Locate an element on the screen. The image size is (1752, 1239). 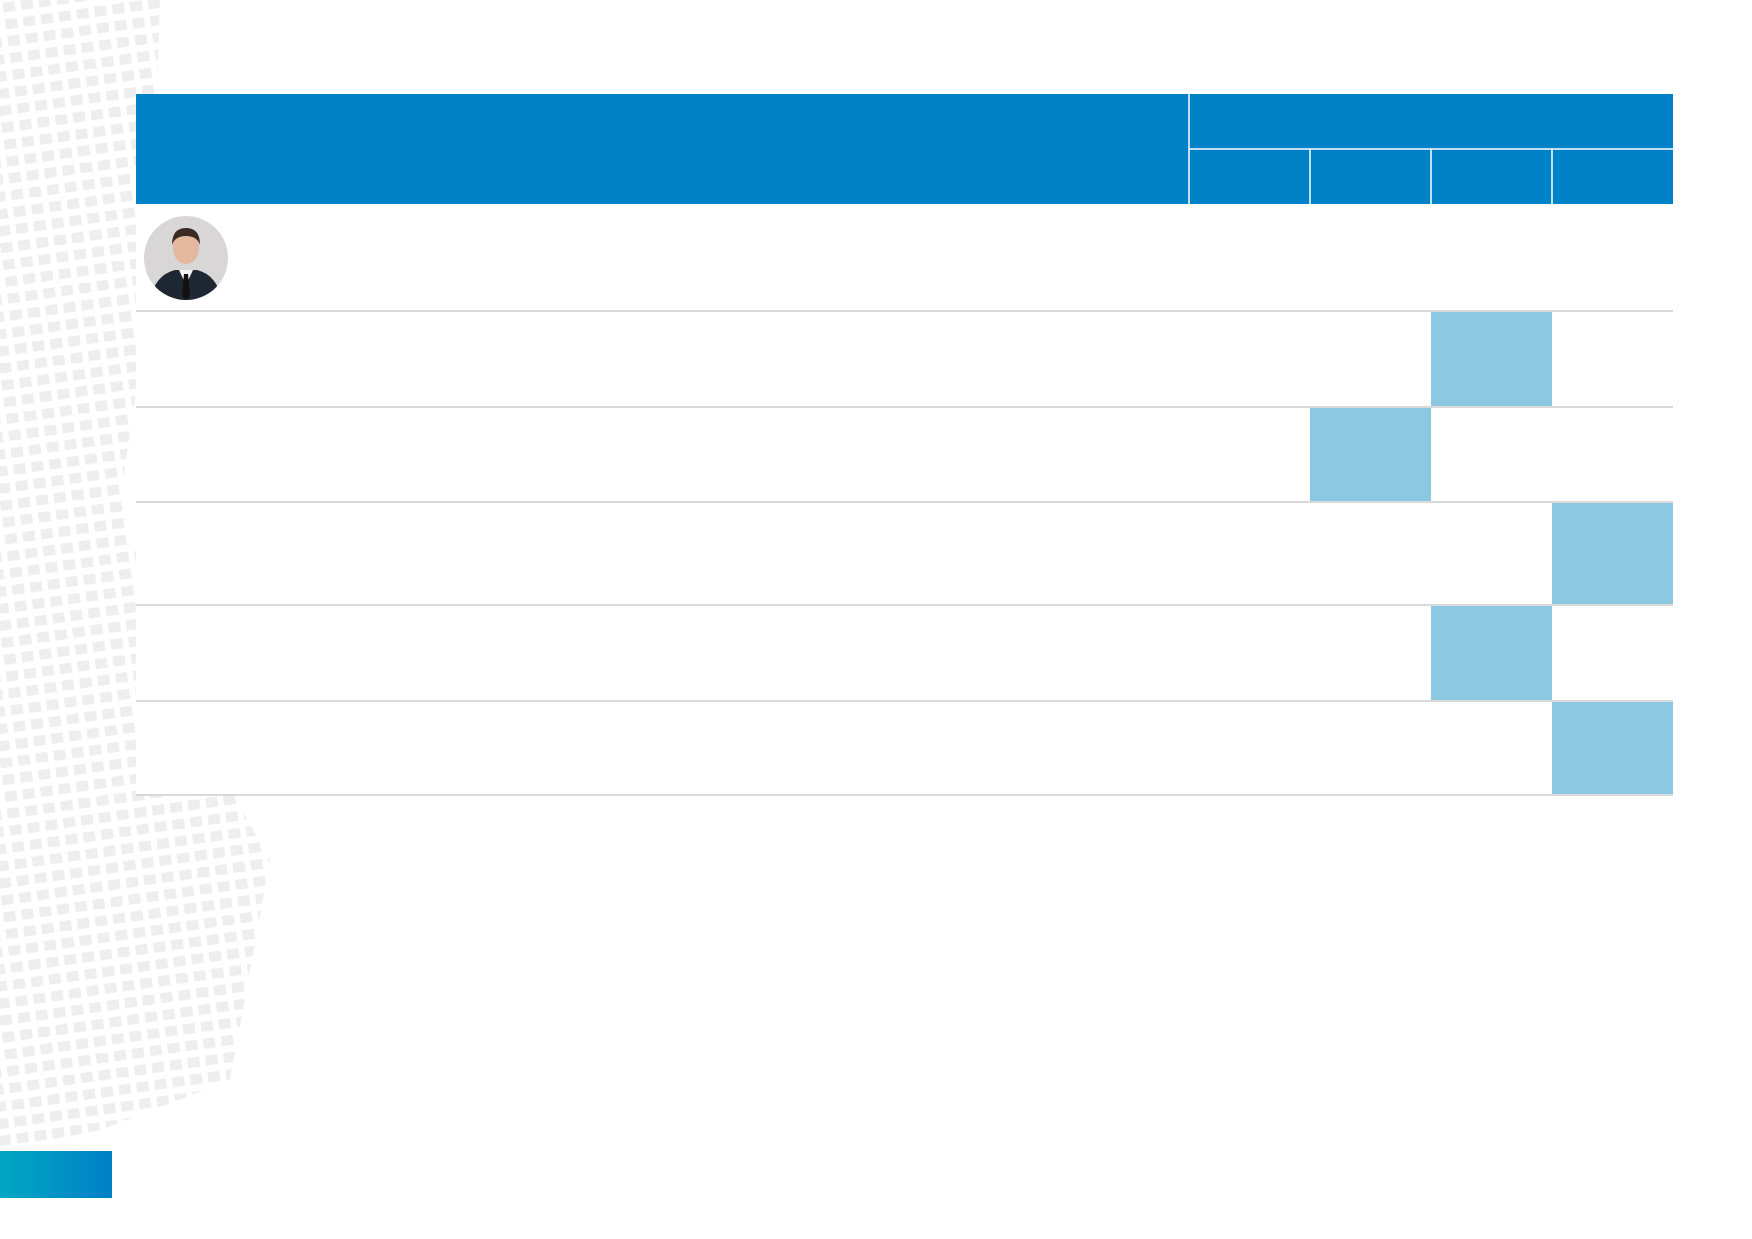
portrait-photo is located at coordinates (186, 258).